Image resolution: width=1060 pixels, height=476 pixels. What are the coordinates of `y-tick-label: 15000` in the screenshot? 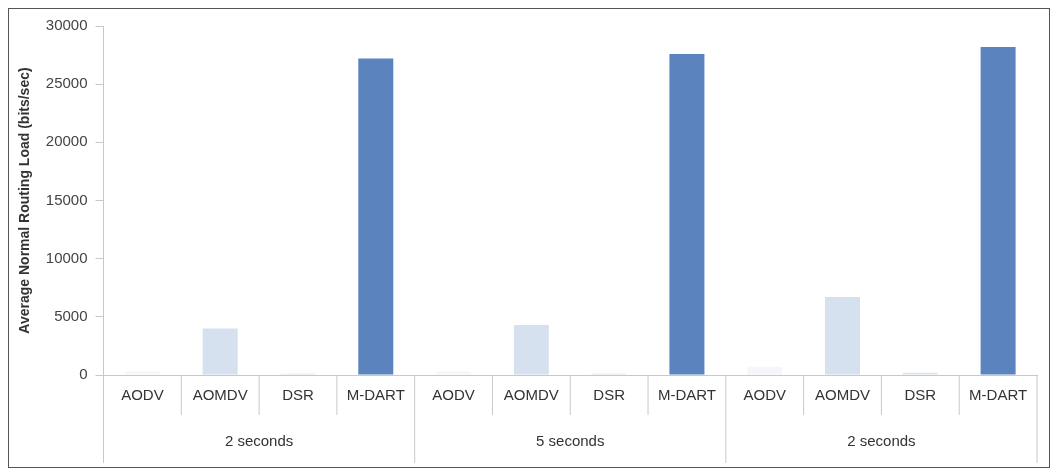 It's located at (66, 199).